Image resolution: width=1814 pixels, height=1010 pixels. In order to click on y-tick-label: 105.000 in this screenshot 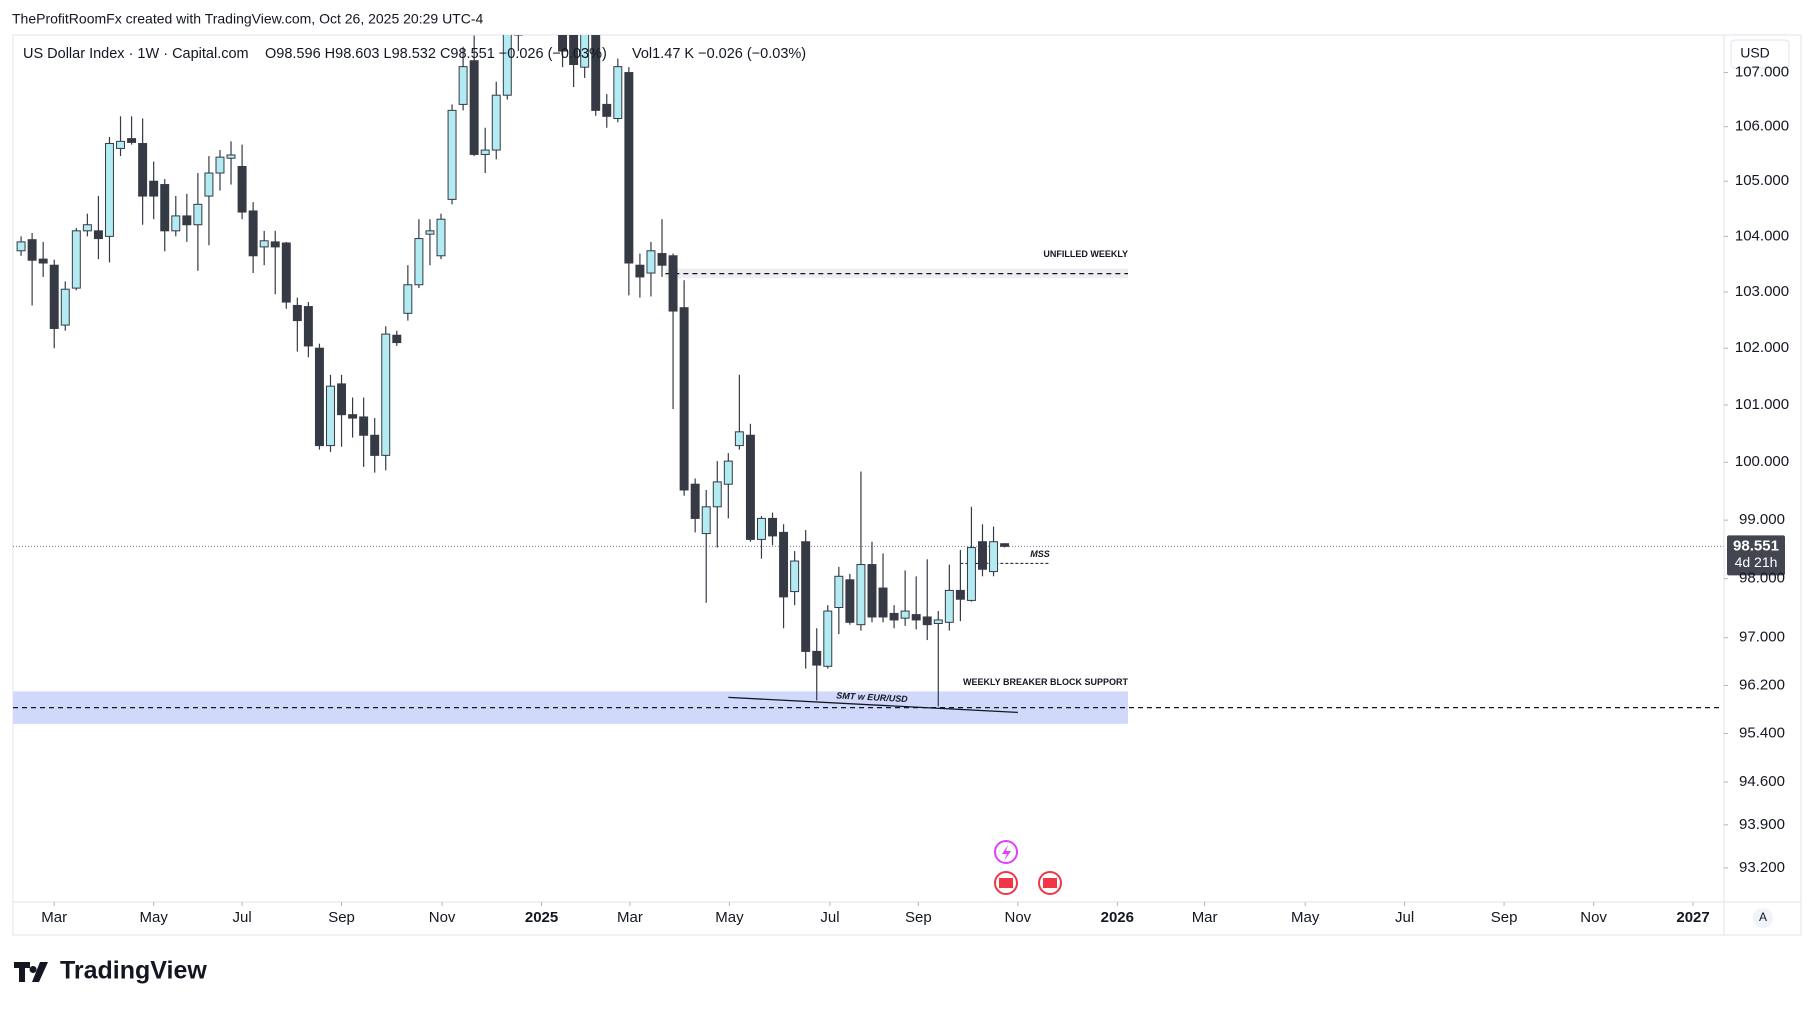, I will do `click(1762, 180)`.